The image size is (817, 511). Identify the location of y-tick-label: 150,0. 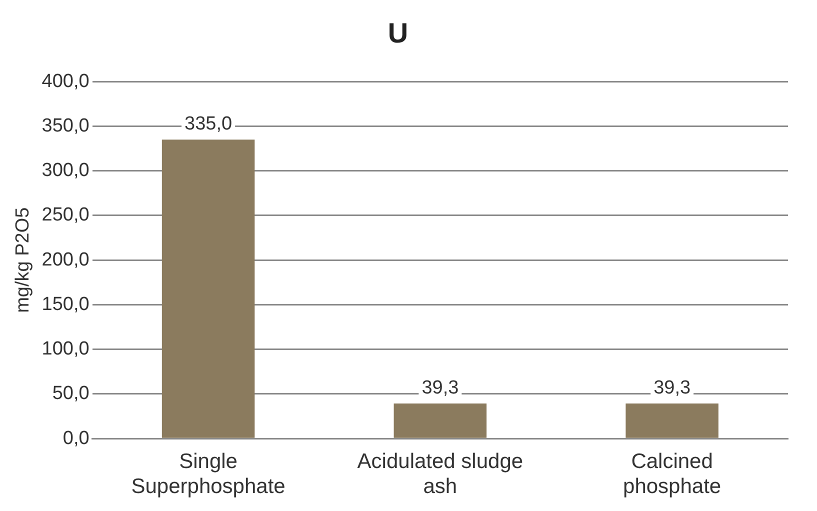
(66, 304).